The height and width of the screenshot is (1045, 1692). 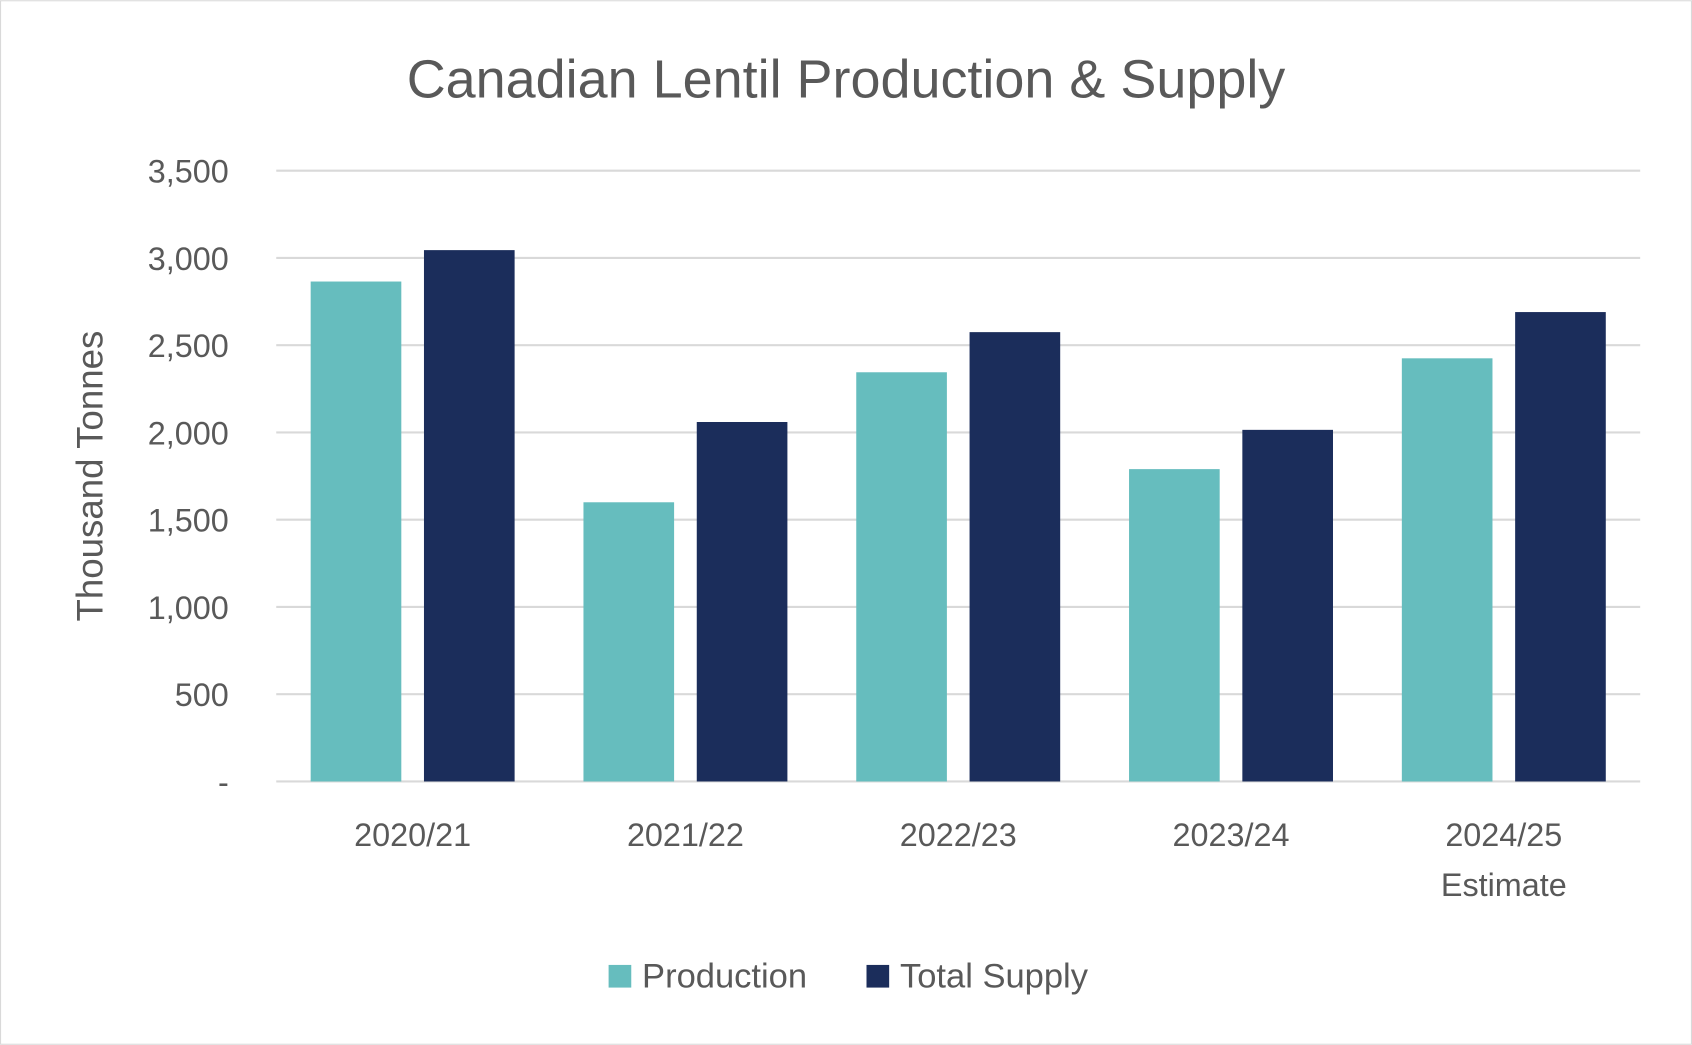 I want to click on x-tick-label: 2022/23, so click(x=958, y=835).